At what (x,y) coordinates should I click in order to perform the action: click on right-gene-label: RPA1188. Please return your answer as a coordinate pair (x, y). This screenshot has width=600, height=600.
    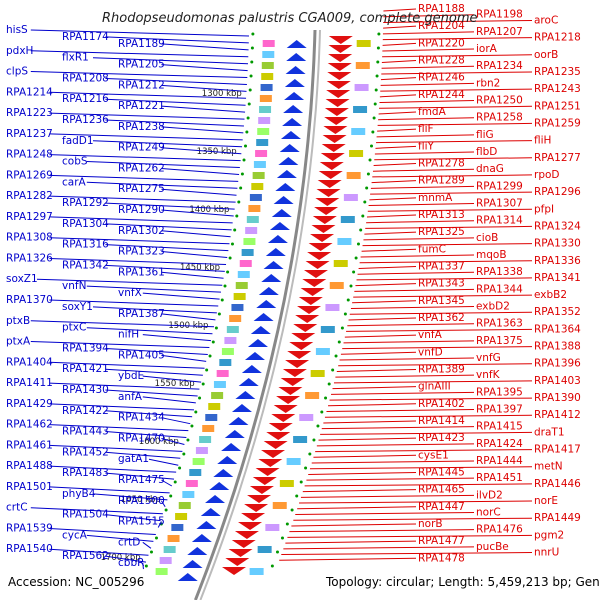
    Looking at the image, I should click on (441, 9).